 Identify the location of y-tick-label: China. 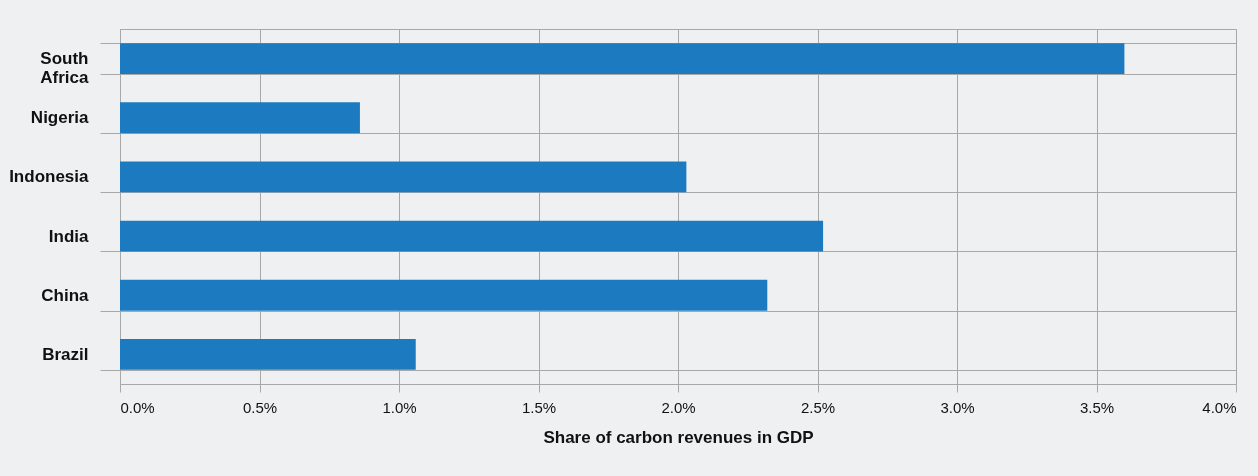
(65, 295).